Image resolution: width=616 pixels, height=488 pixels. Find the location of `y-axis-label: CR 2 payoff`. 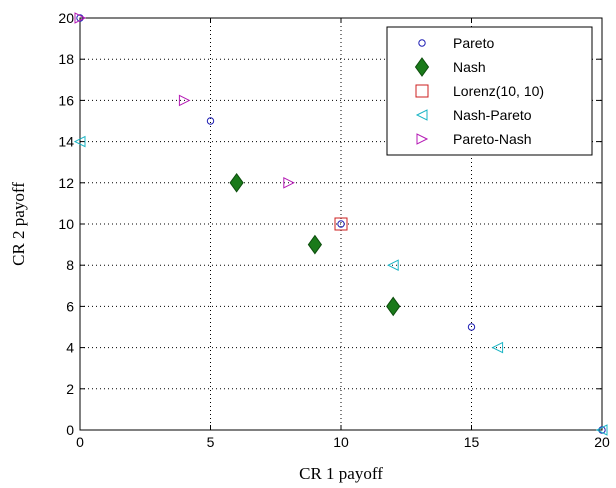

y-axis-label: CR 2 payoff is located at coordinates (18, 224).